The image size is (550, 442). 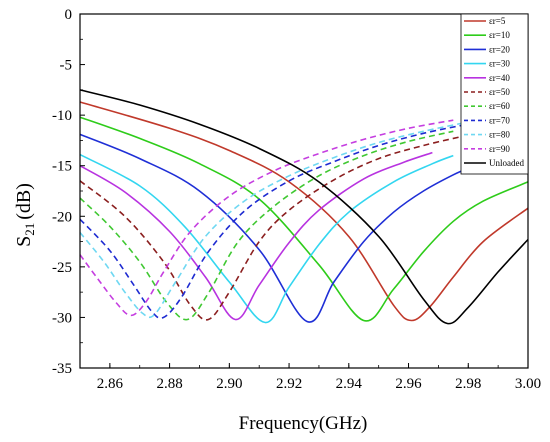 I want to click on y-axis-label: S21 (dB), so click(x=25, y=215).